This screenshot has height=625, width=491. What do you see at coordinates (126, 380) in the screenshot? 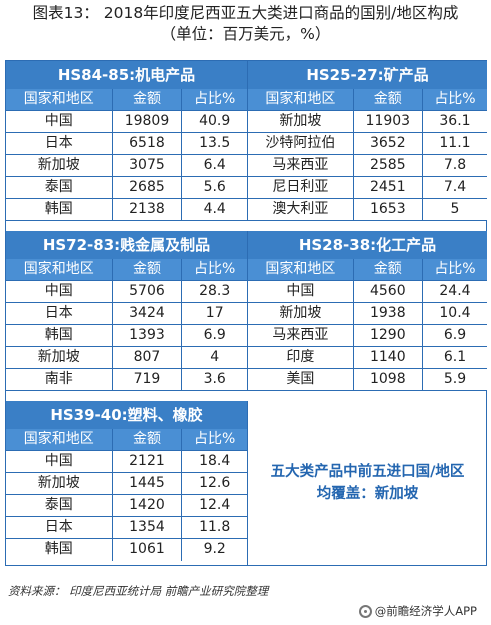
I see `table-row: 南非 719 3.6` at bounding box center [126, 380].